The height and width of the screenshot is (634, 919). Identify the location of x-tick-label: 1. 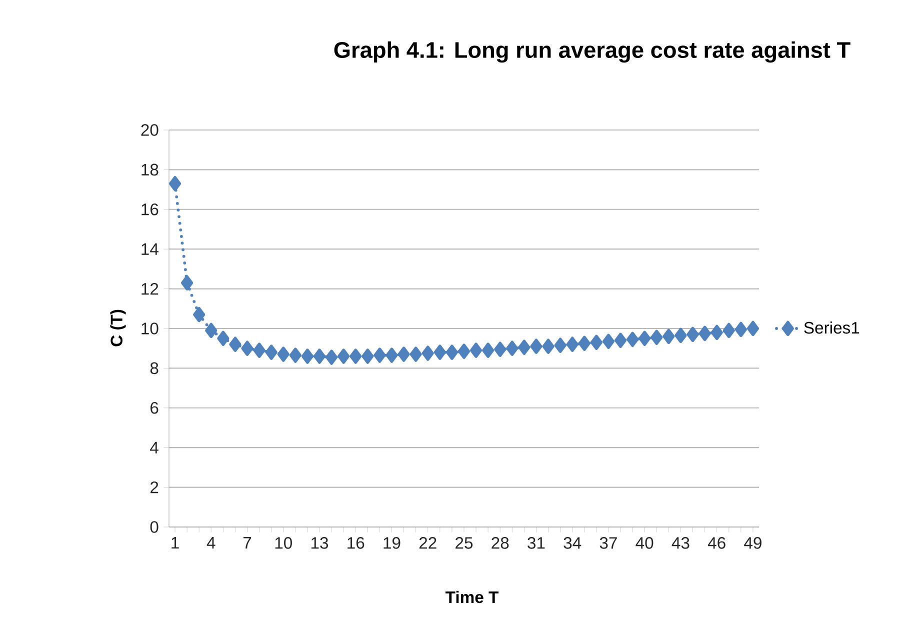
(175, 542).